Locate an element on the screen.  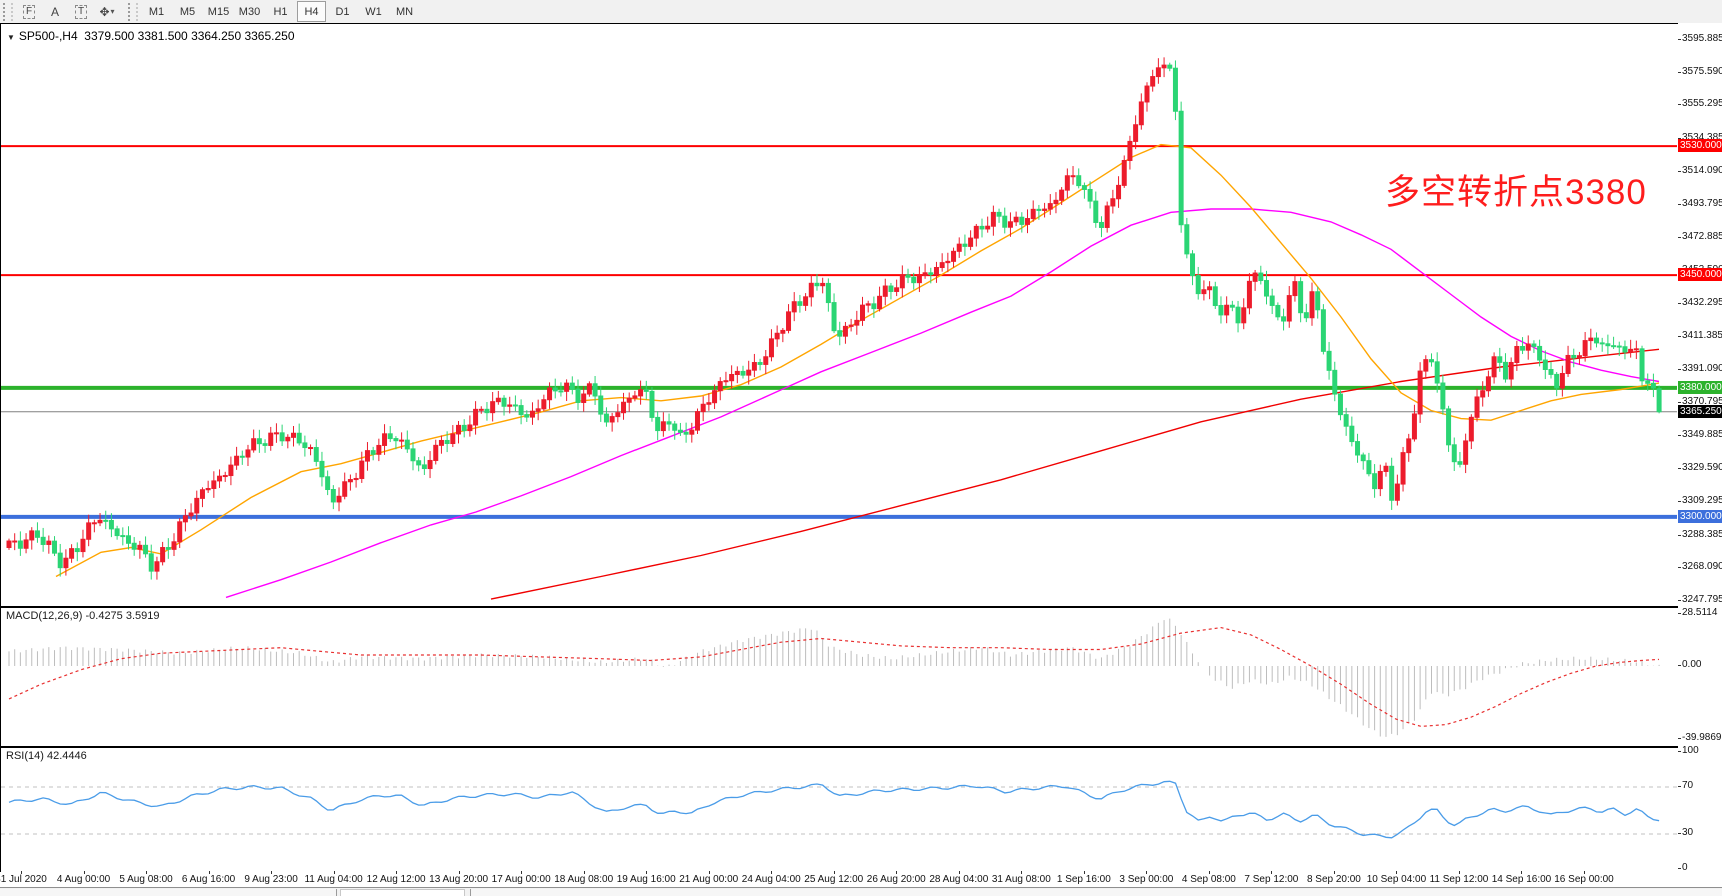
axis-tick-label: 3514.090 is located at coordinates (1702, 170).